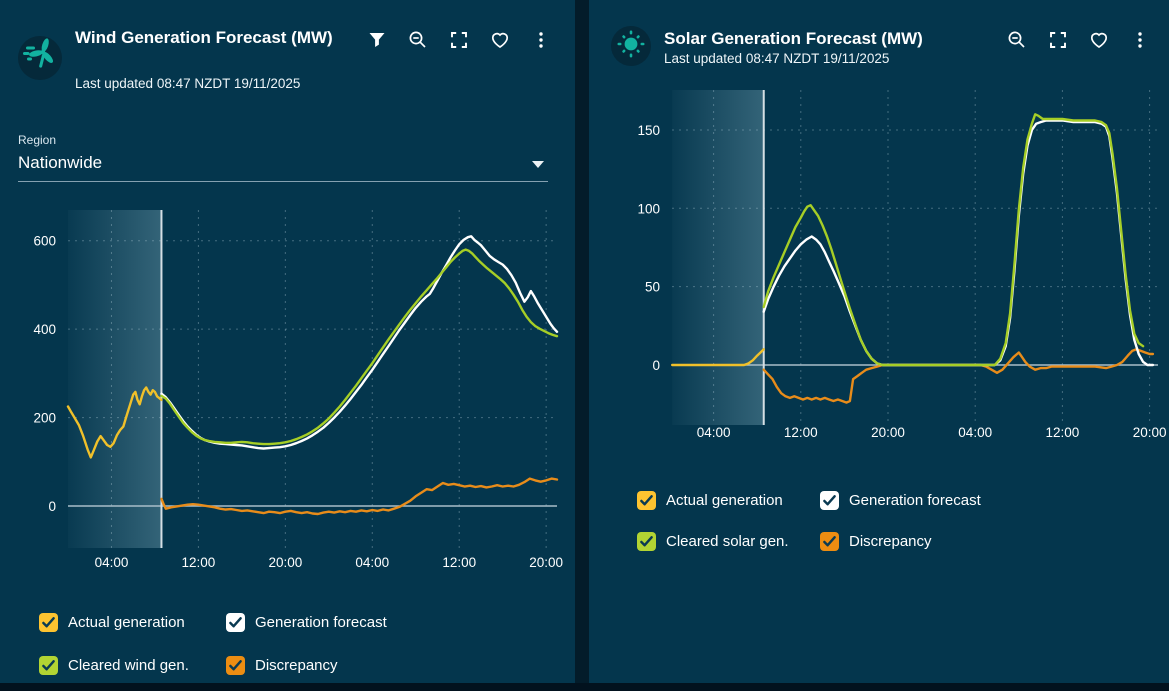 This screenshot has width=1169, height=691. What do you see at coordinates (727, 541) in the screenshot?
I see `legend-label: Cleared solar gen.` at bounding box center [727, 541].